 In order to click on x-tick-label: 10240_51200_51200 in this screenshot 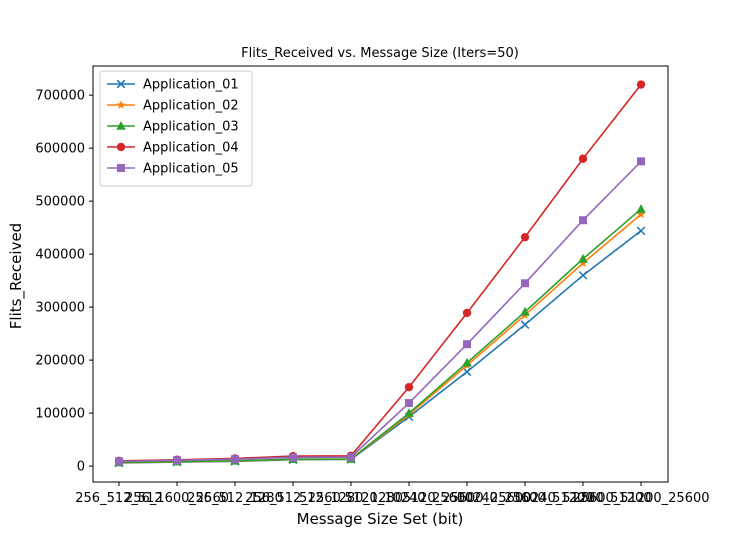, I will do `click(582, 498)`.